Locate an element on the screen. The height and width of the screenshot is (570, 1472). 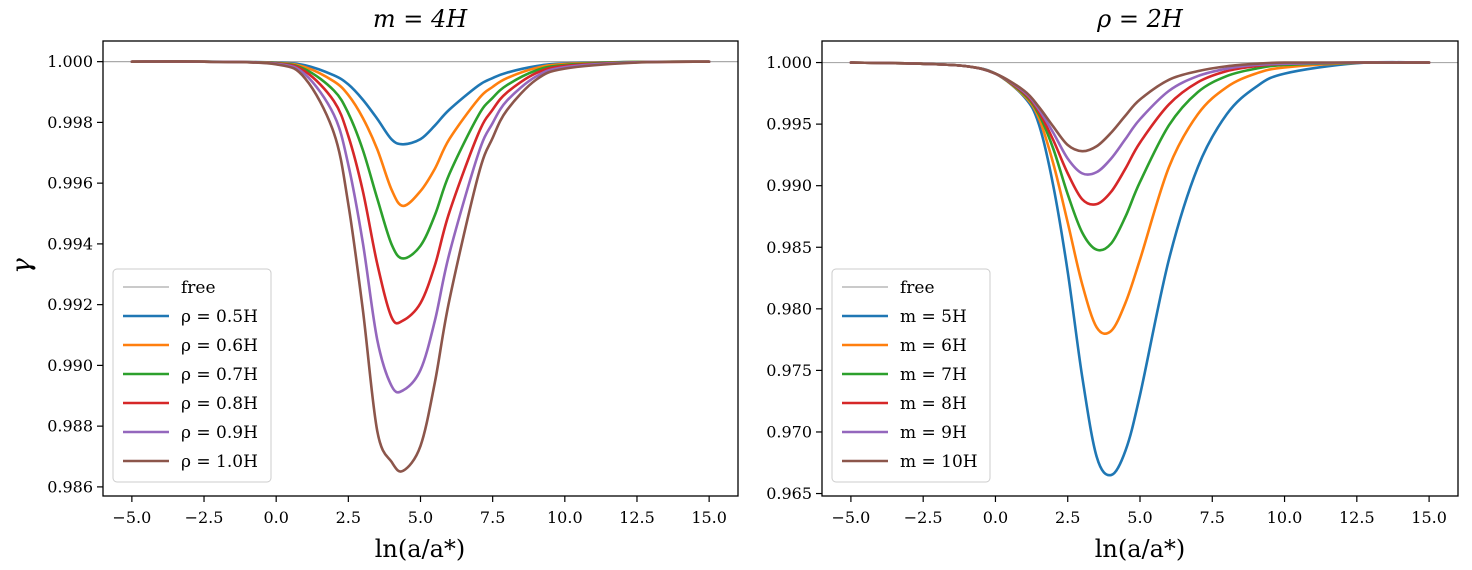
y-tick-label: 0.986 is located at coordinates (70, 486).